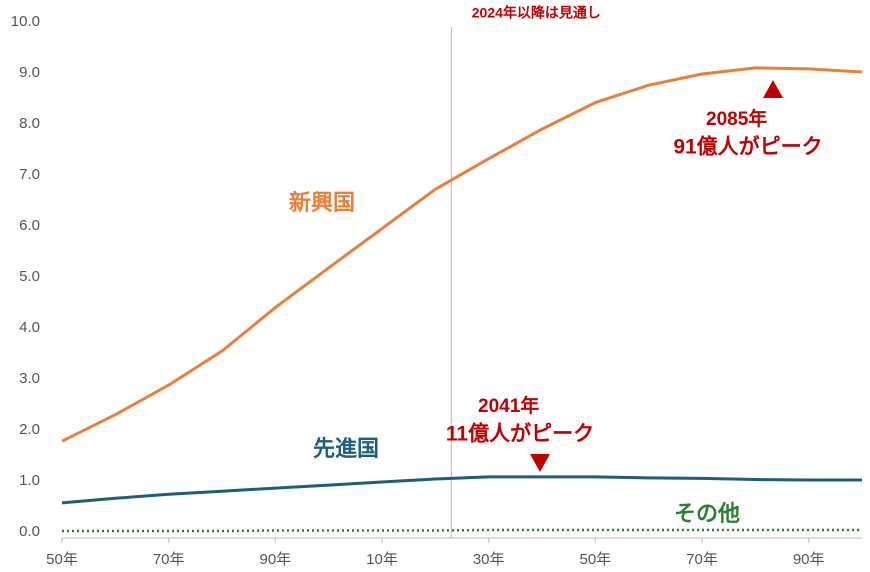 The width and height of the screenshot is (870, 572). What do you see at coordinates (29, 531) in the screenshot?
I see `y-tick-label: 0.0` at bounding box center [29, 531].